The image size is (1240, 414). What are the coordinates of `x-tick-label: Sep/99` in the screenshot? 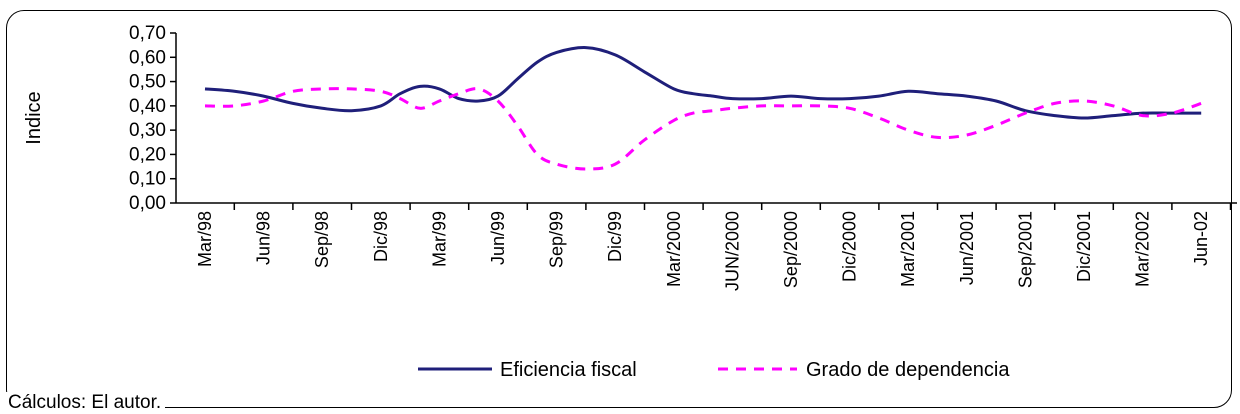 It's located at (557, 239).